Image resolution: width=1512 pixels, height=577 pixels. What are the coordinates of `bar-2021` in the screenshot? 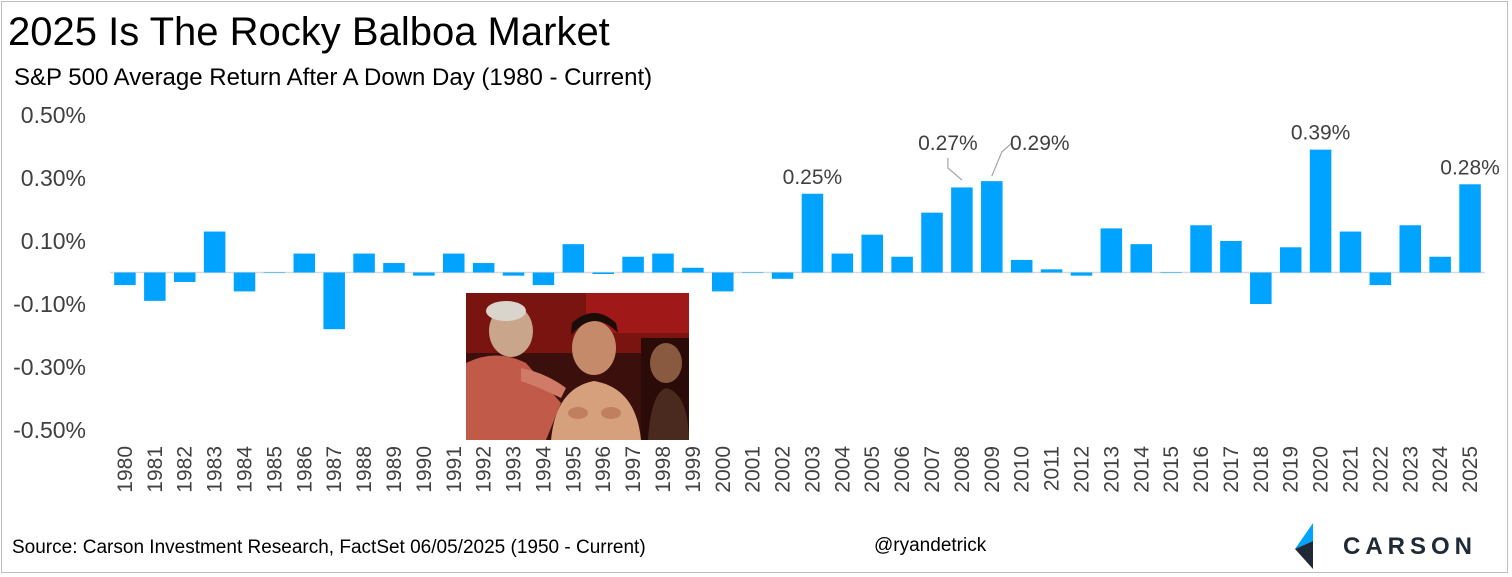 It's located at (1350, 252).